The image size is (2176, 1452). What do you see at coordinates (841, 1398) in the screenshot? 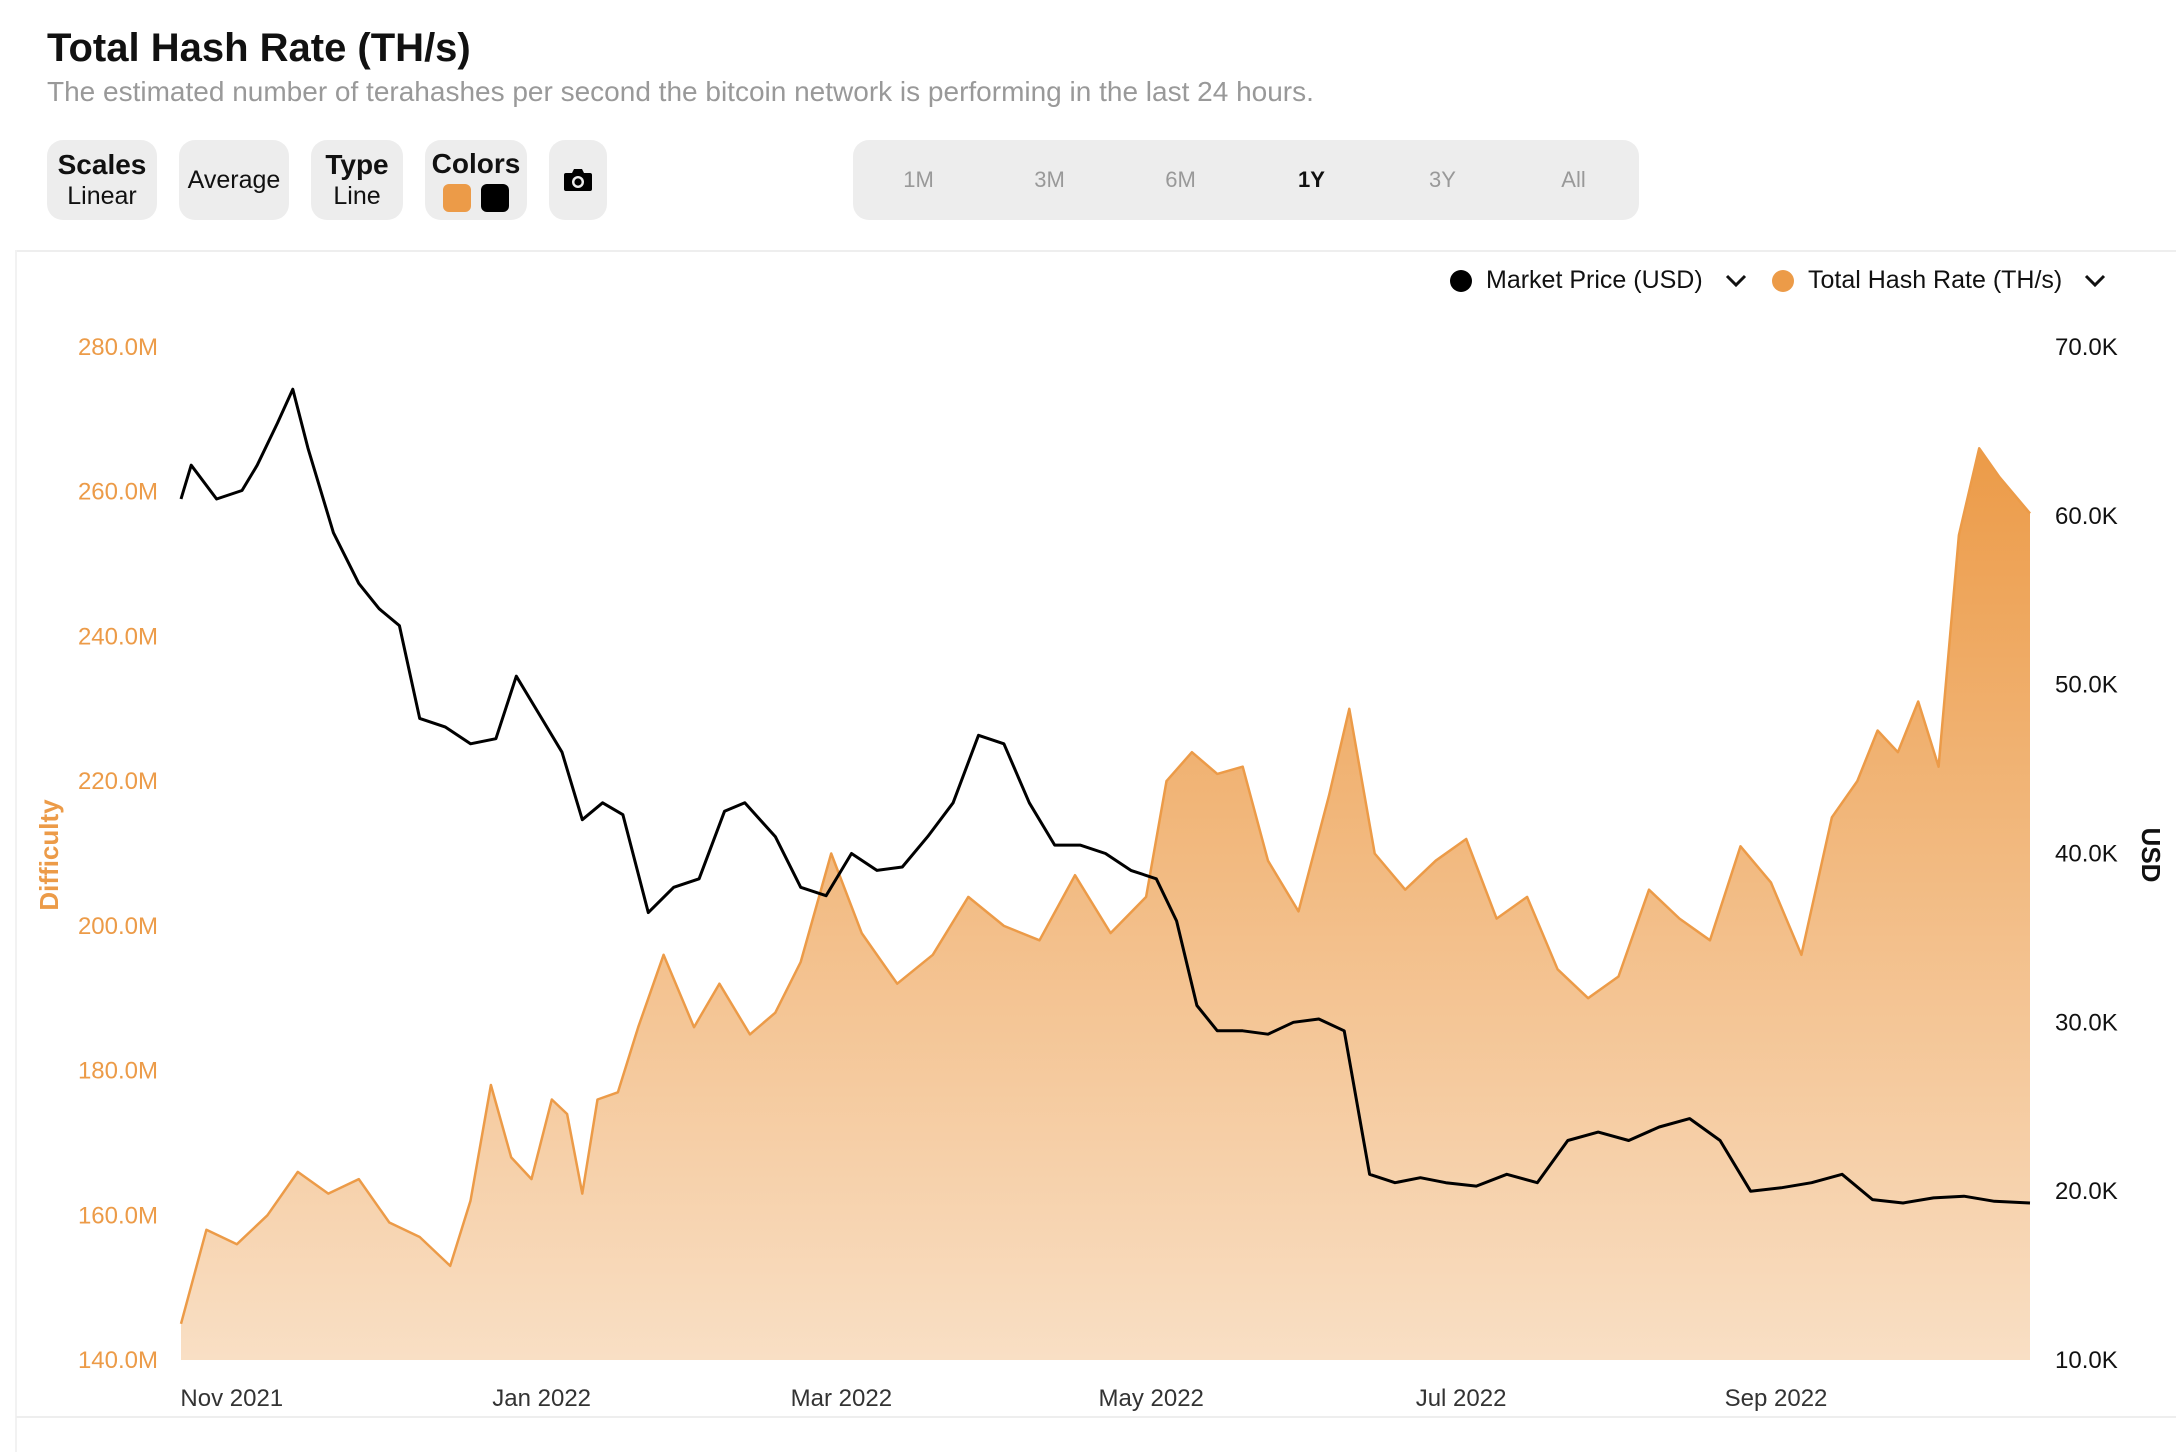
I see `x-axis-tick: Mar 2022` at bounding box center [841, 1398].